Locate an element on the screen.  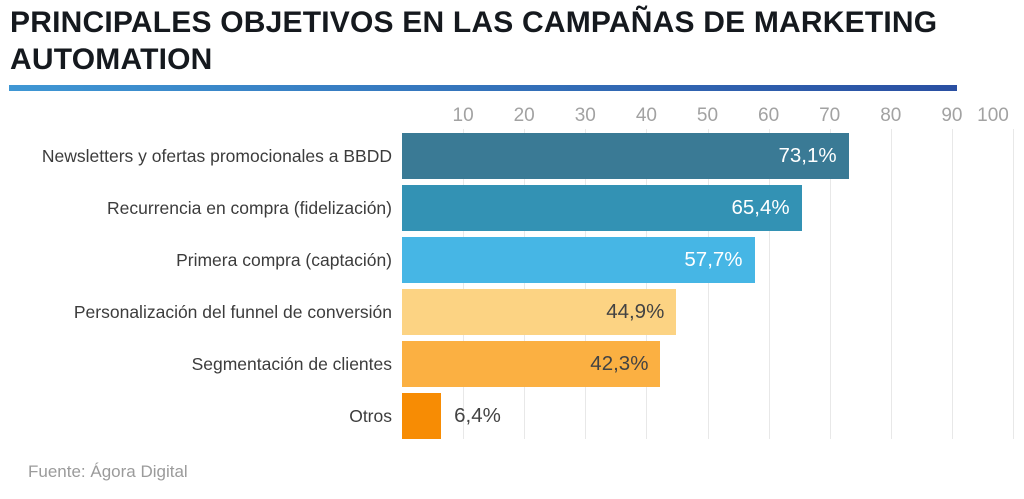
x-axis-tick-label: 10 is located at coordinates (463, 115).